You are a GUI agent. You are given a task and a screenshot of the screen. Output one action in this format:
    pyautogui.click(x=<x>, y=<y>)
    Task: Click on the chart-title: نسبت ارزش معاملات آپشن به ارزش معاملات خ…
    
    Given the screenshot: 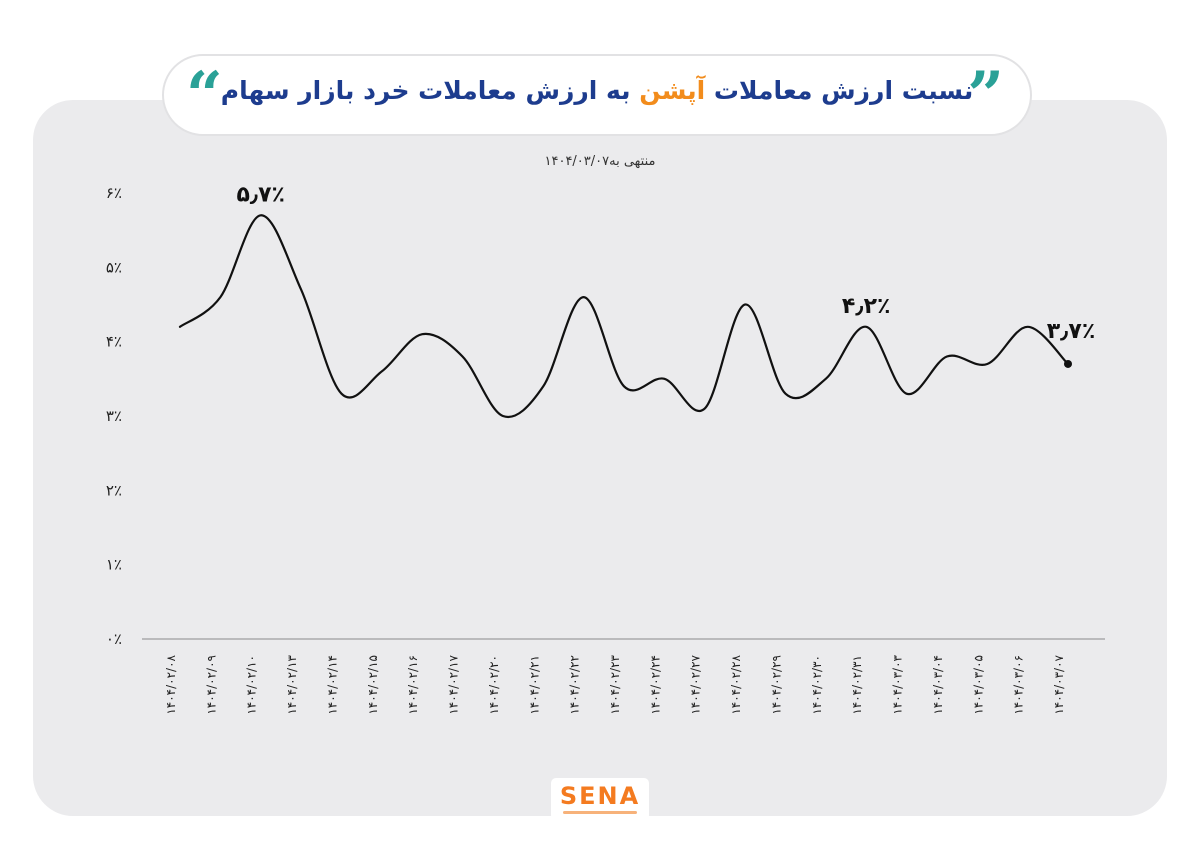 What is the action you would take?
    pyautogui.click(x=597, y=90)
    